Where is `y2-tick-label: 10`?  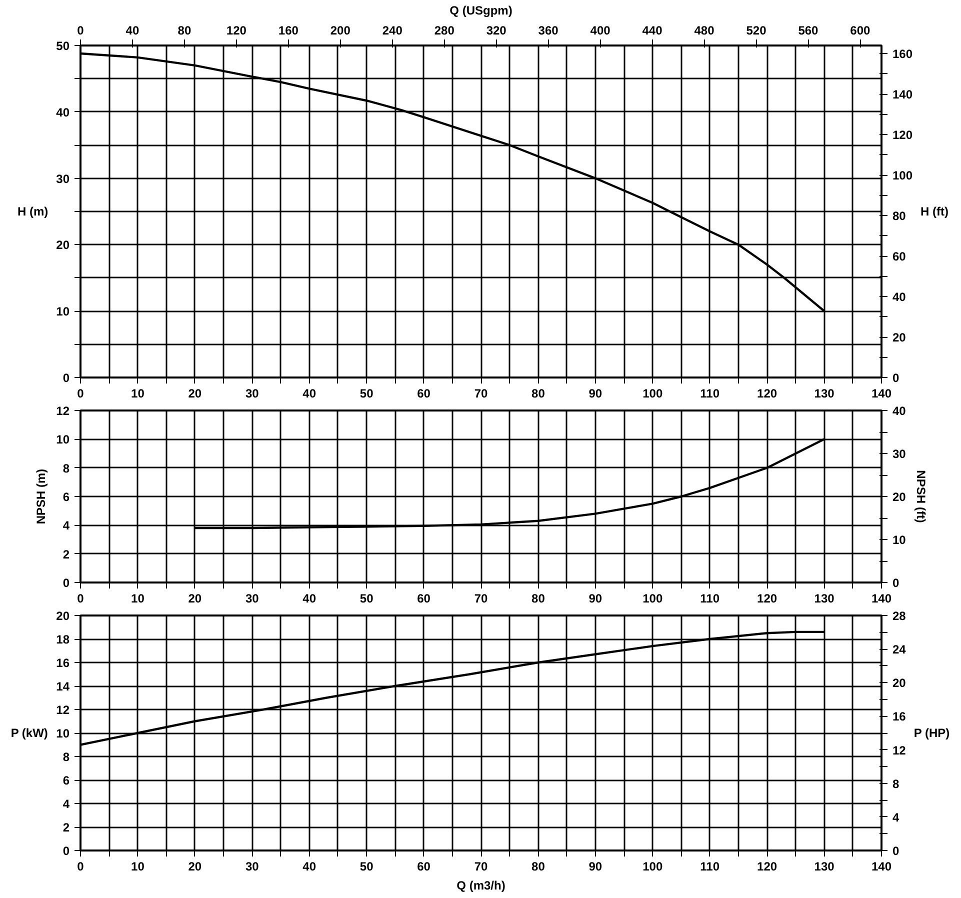 y2-tick-label: 10 is located at coordinates (899, 540).